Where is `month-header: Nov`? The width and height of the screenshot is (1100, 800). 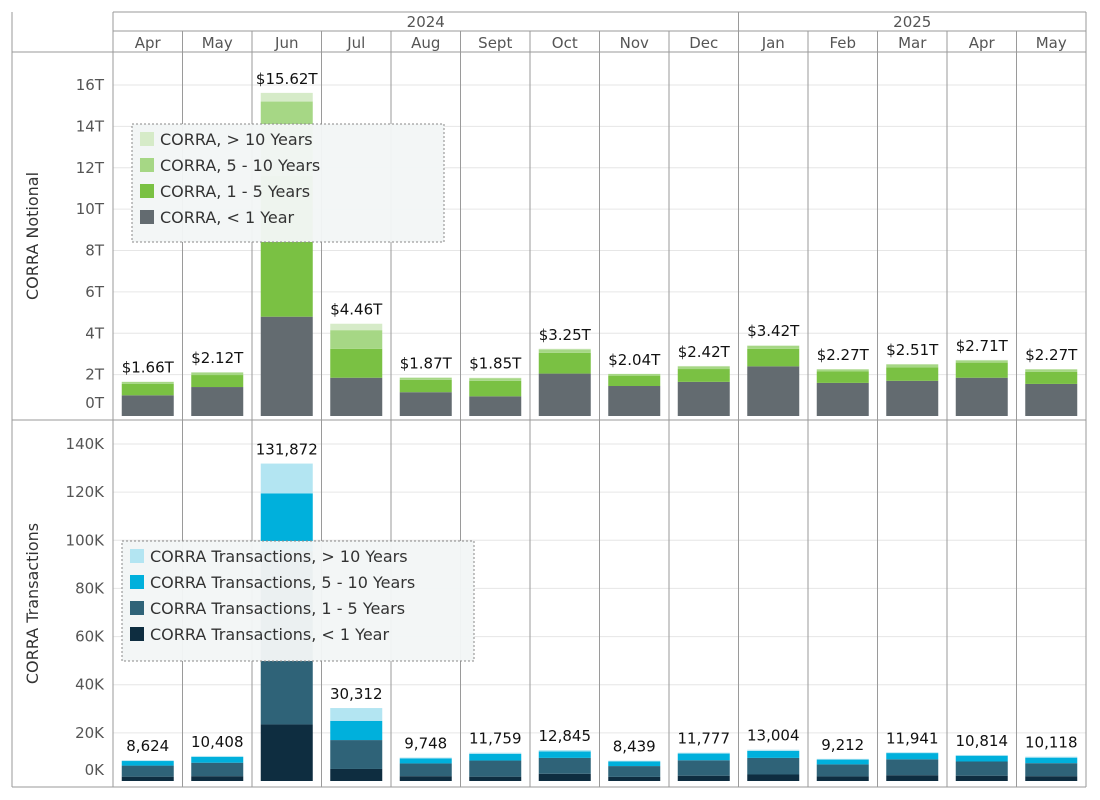 month-header: Nov is located at coordinates (634, 43).